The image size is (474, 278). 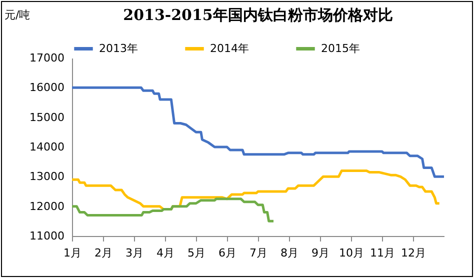 I want to click on x-tick-label: 9月, so click(x=321, y=253).